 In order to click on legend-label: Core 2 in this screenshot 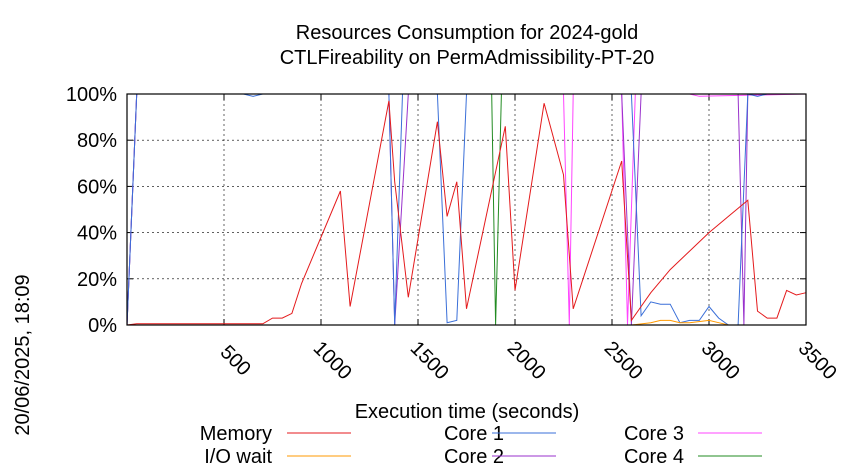, I will do `click(474, 457)`.